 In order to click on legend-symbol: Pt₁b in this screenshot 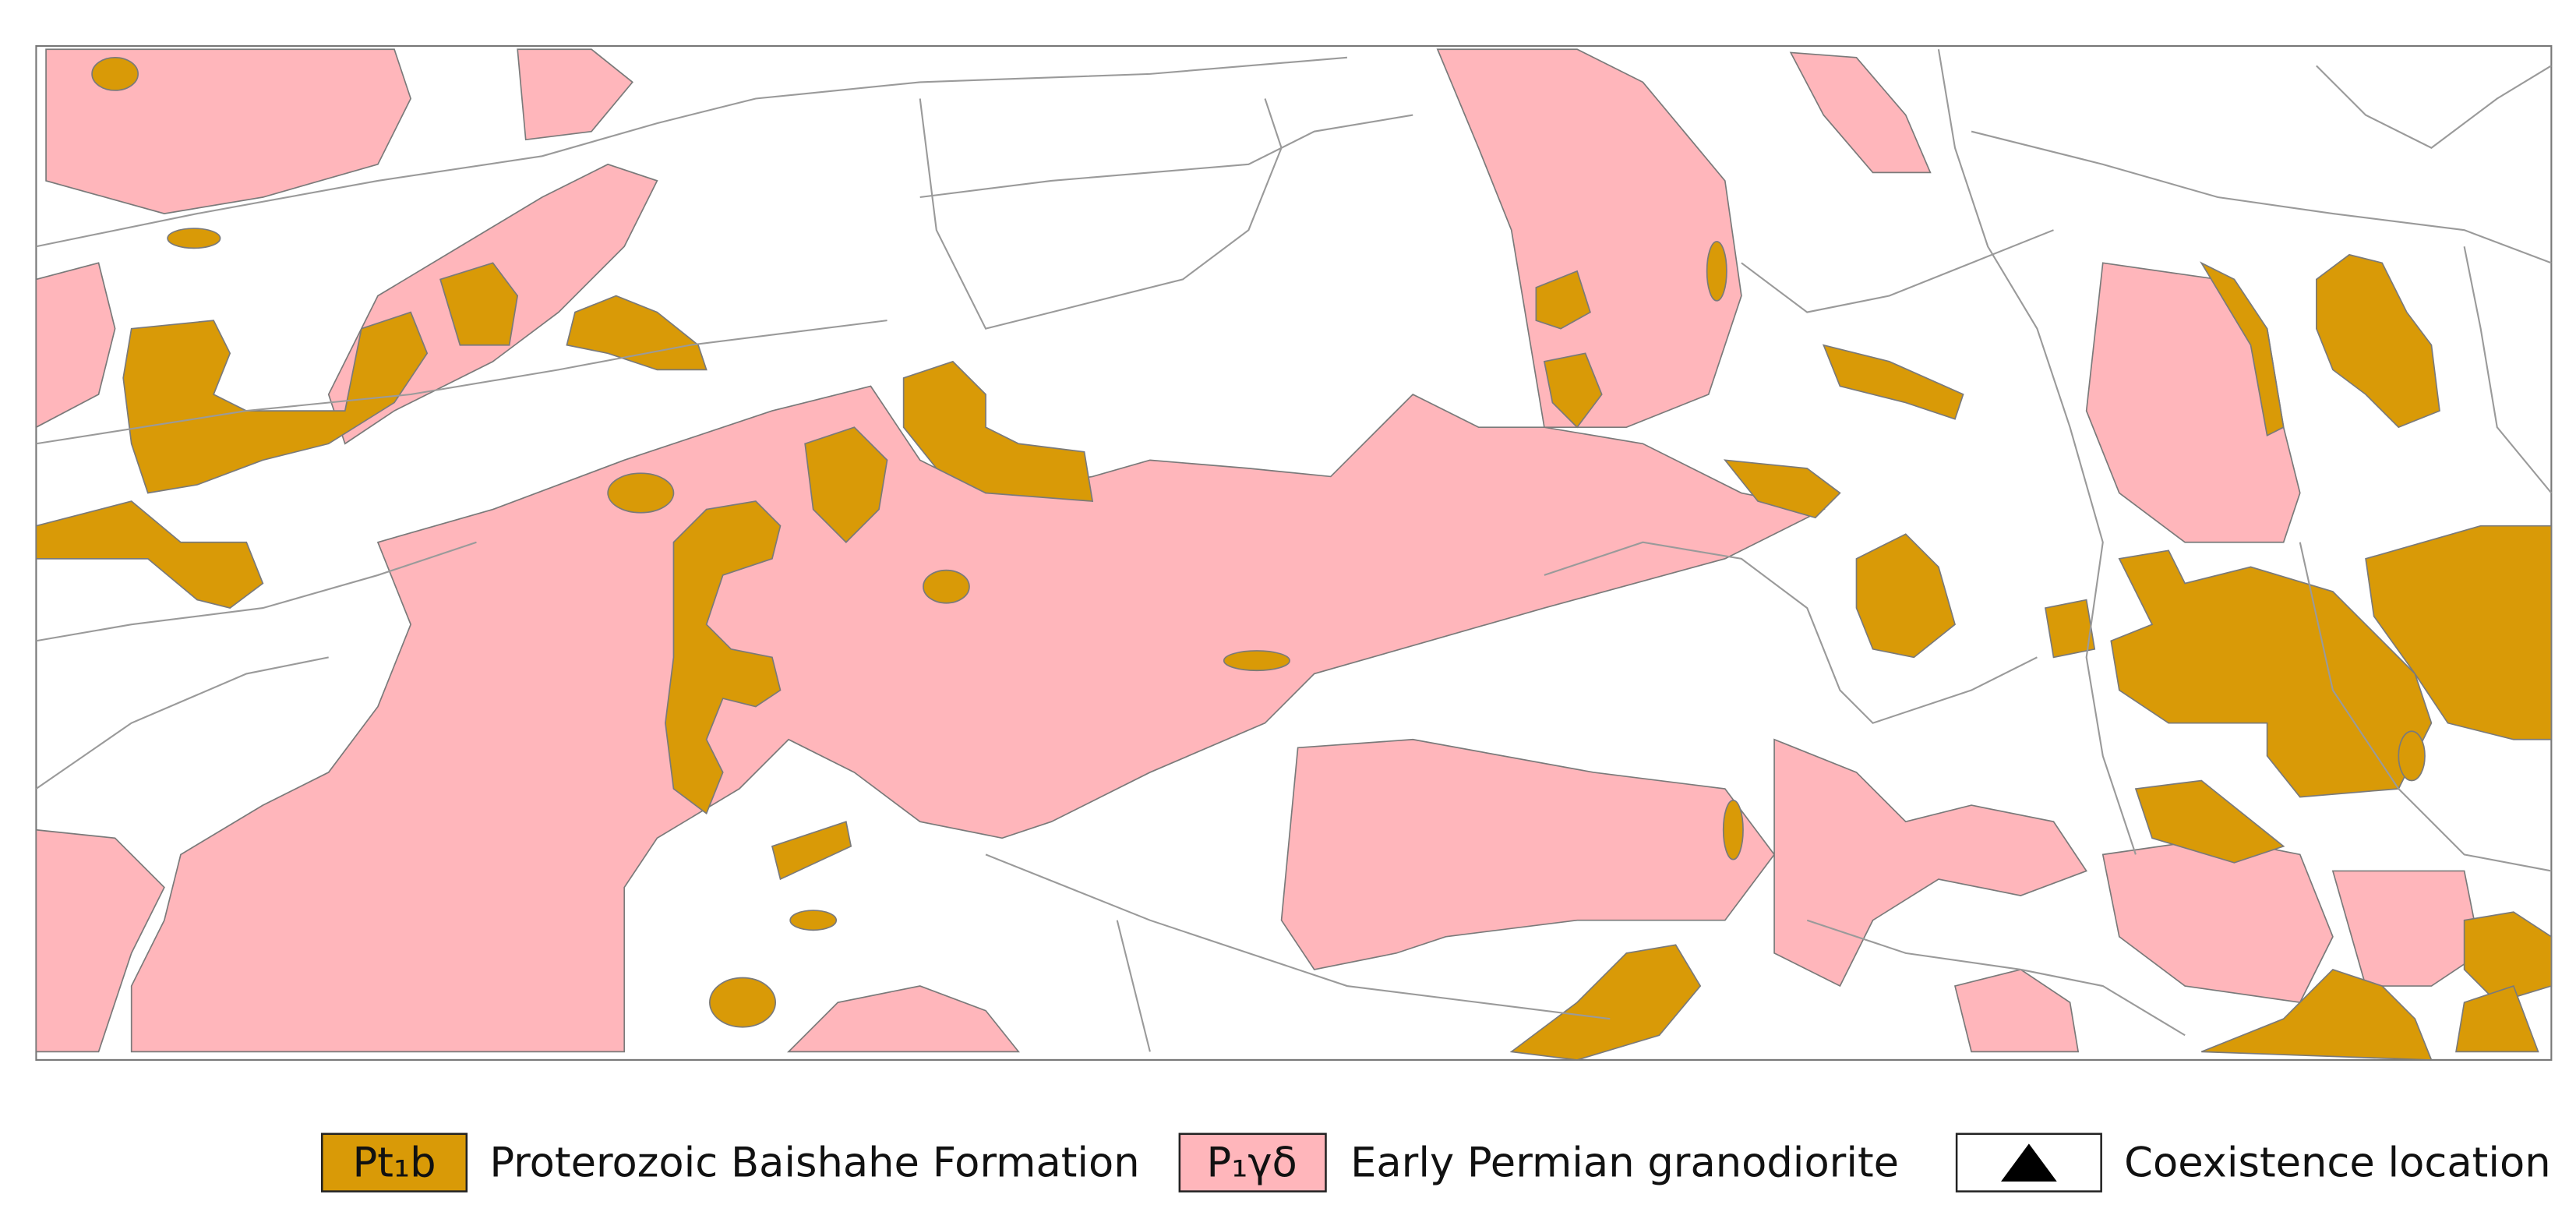, I will do `click(394, 1162)`.